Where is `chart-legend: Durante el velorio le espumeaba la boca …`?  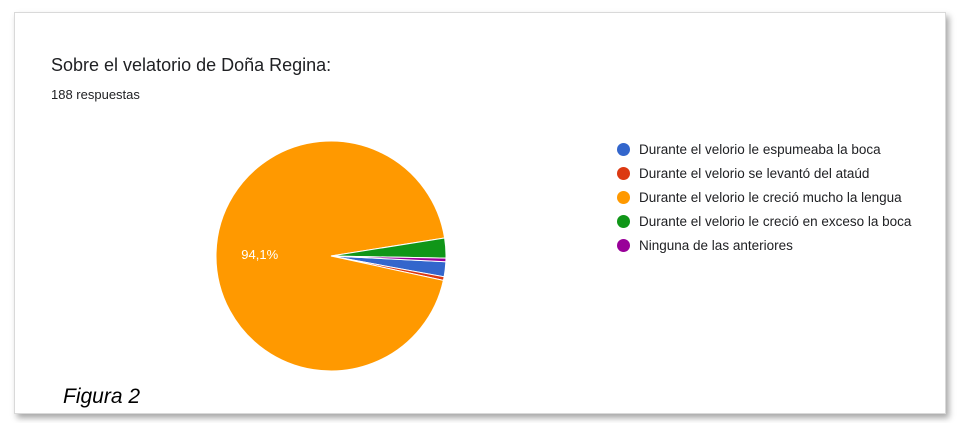
chart-legend: Durante el velorio le espumeaba la boca … is located at coordinates (767, 199).